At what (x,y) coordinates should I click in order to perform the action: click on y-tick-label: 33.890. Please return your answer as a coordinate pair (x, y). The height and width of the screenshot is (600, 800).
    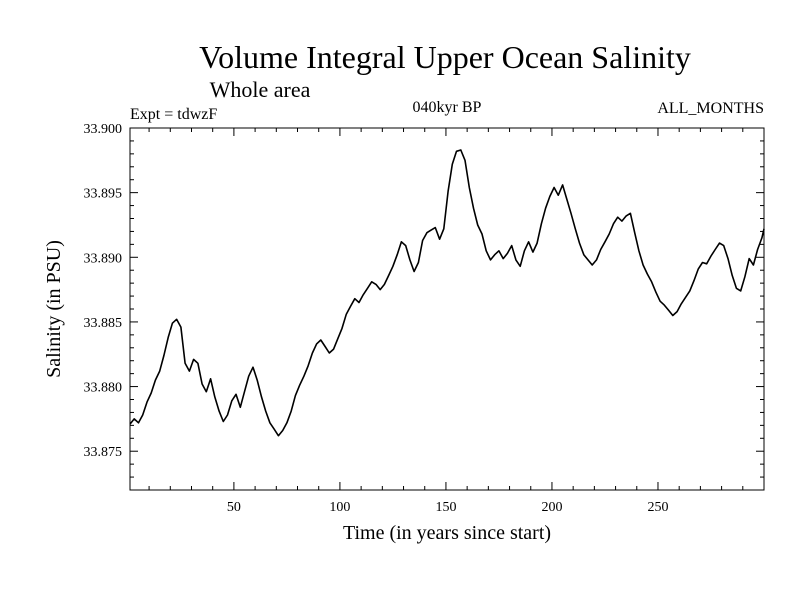
    Looking at the image, I should click on (103, 258).